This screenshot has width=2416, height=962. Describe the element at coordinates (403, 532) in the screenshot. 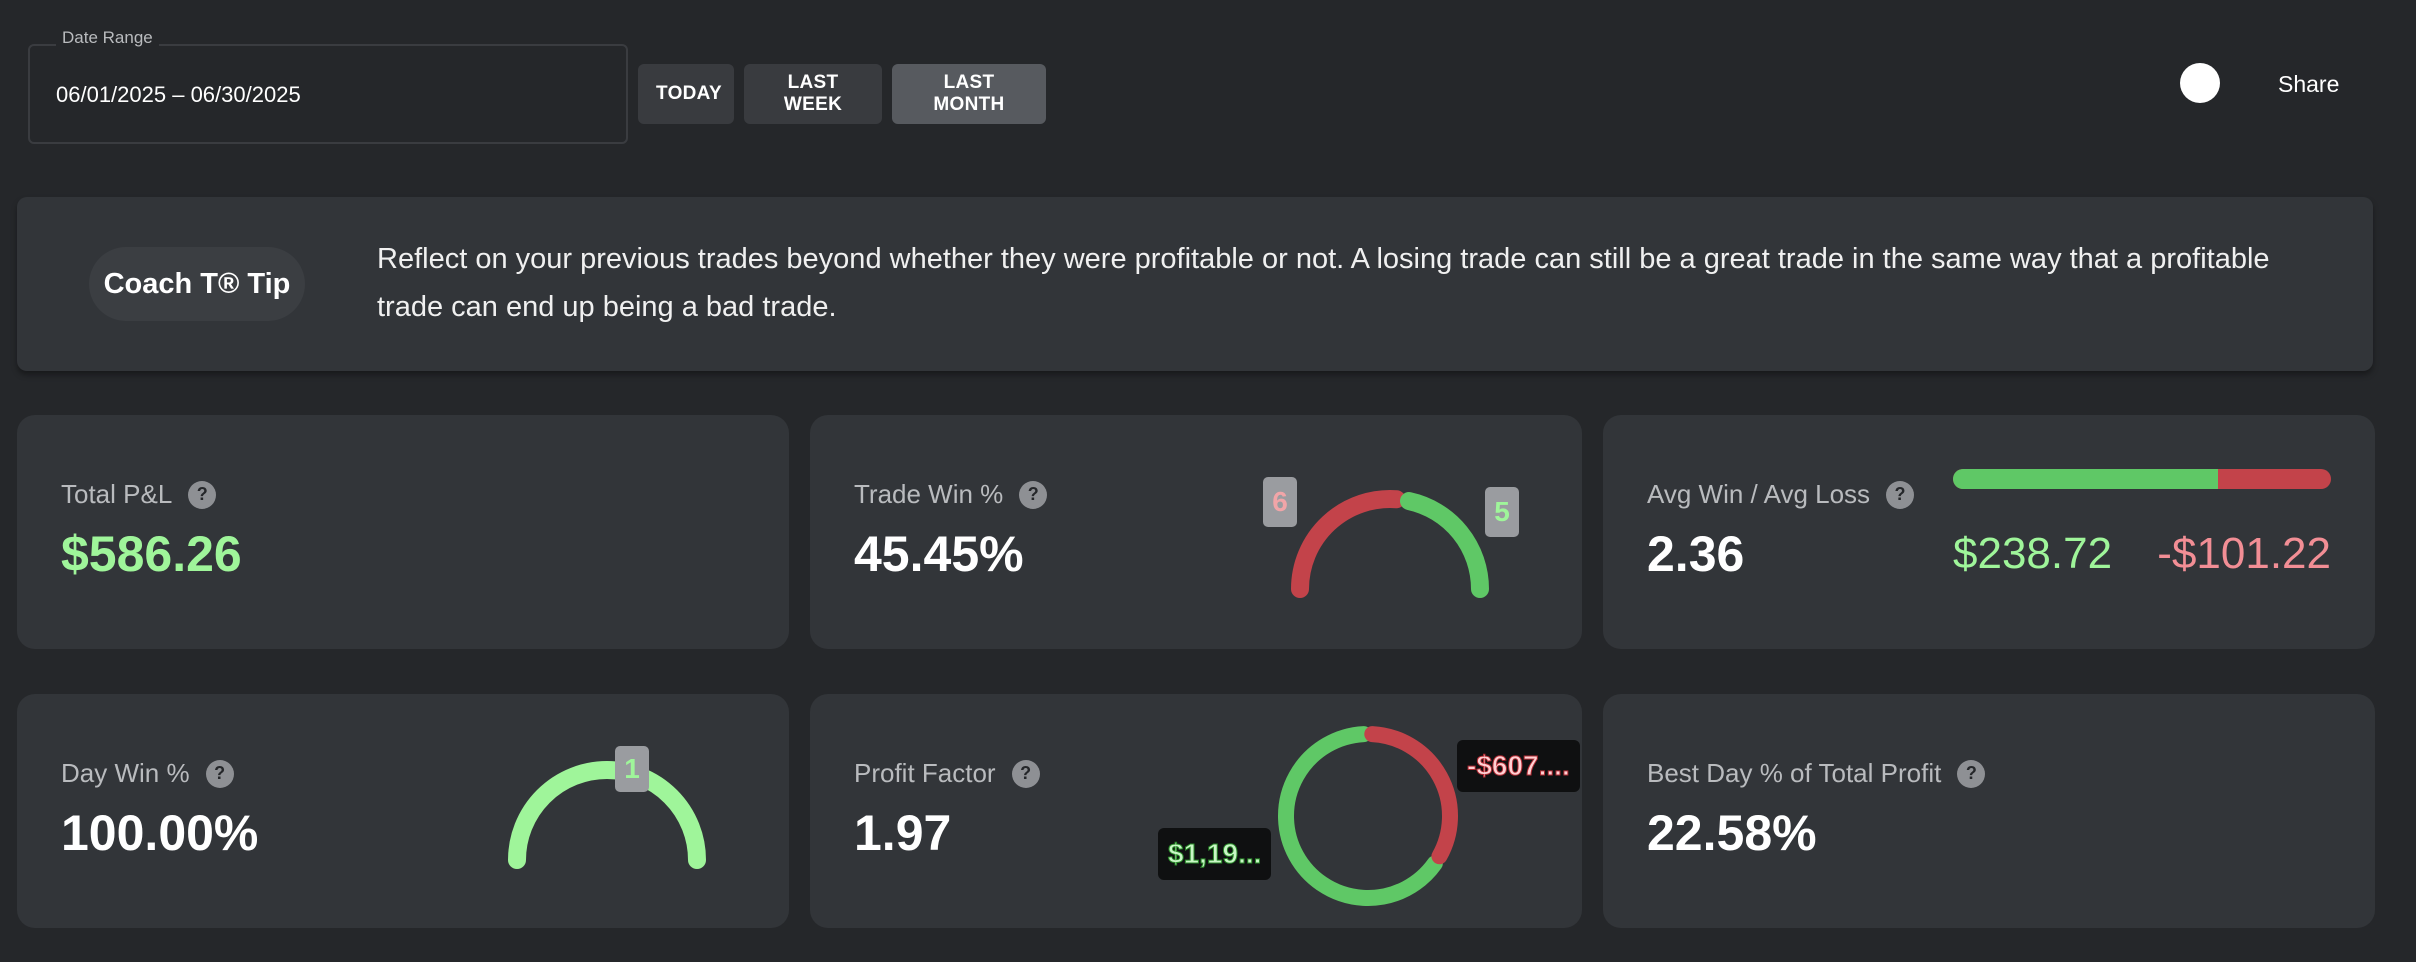

I see `total-pnl-card: Total P&L ? $586.26` at that location.